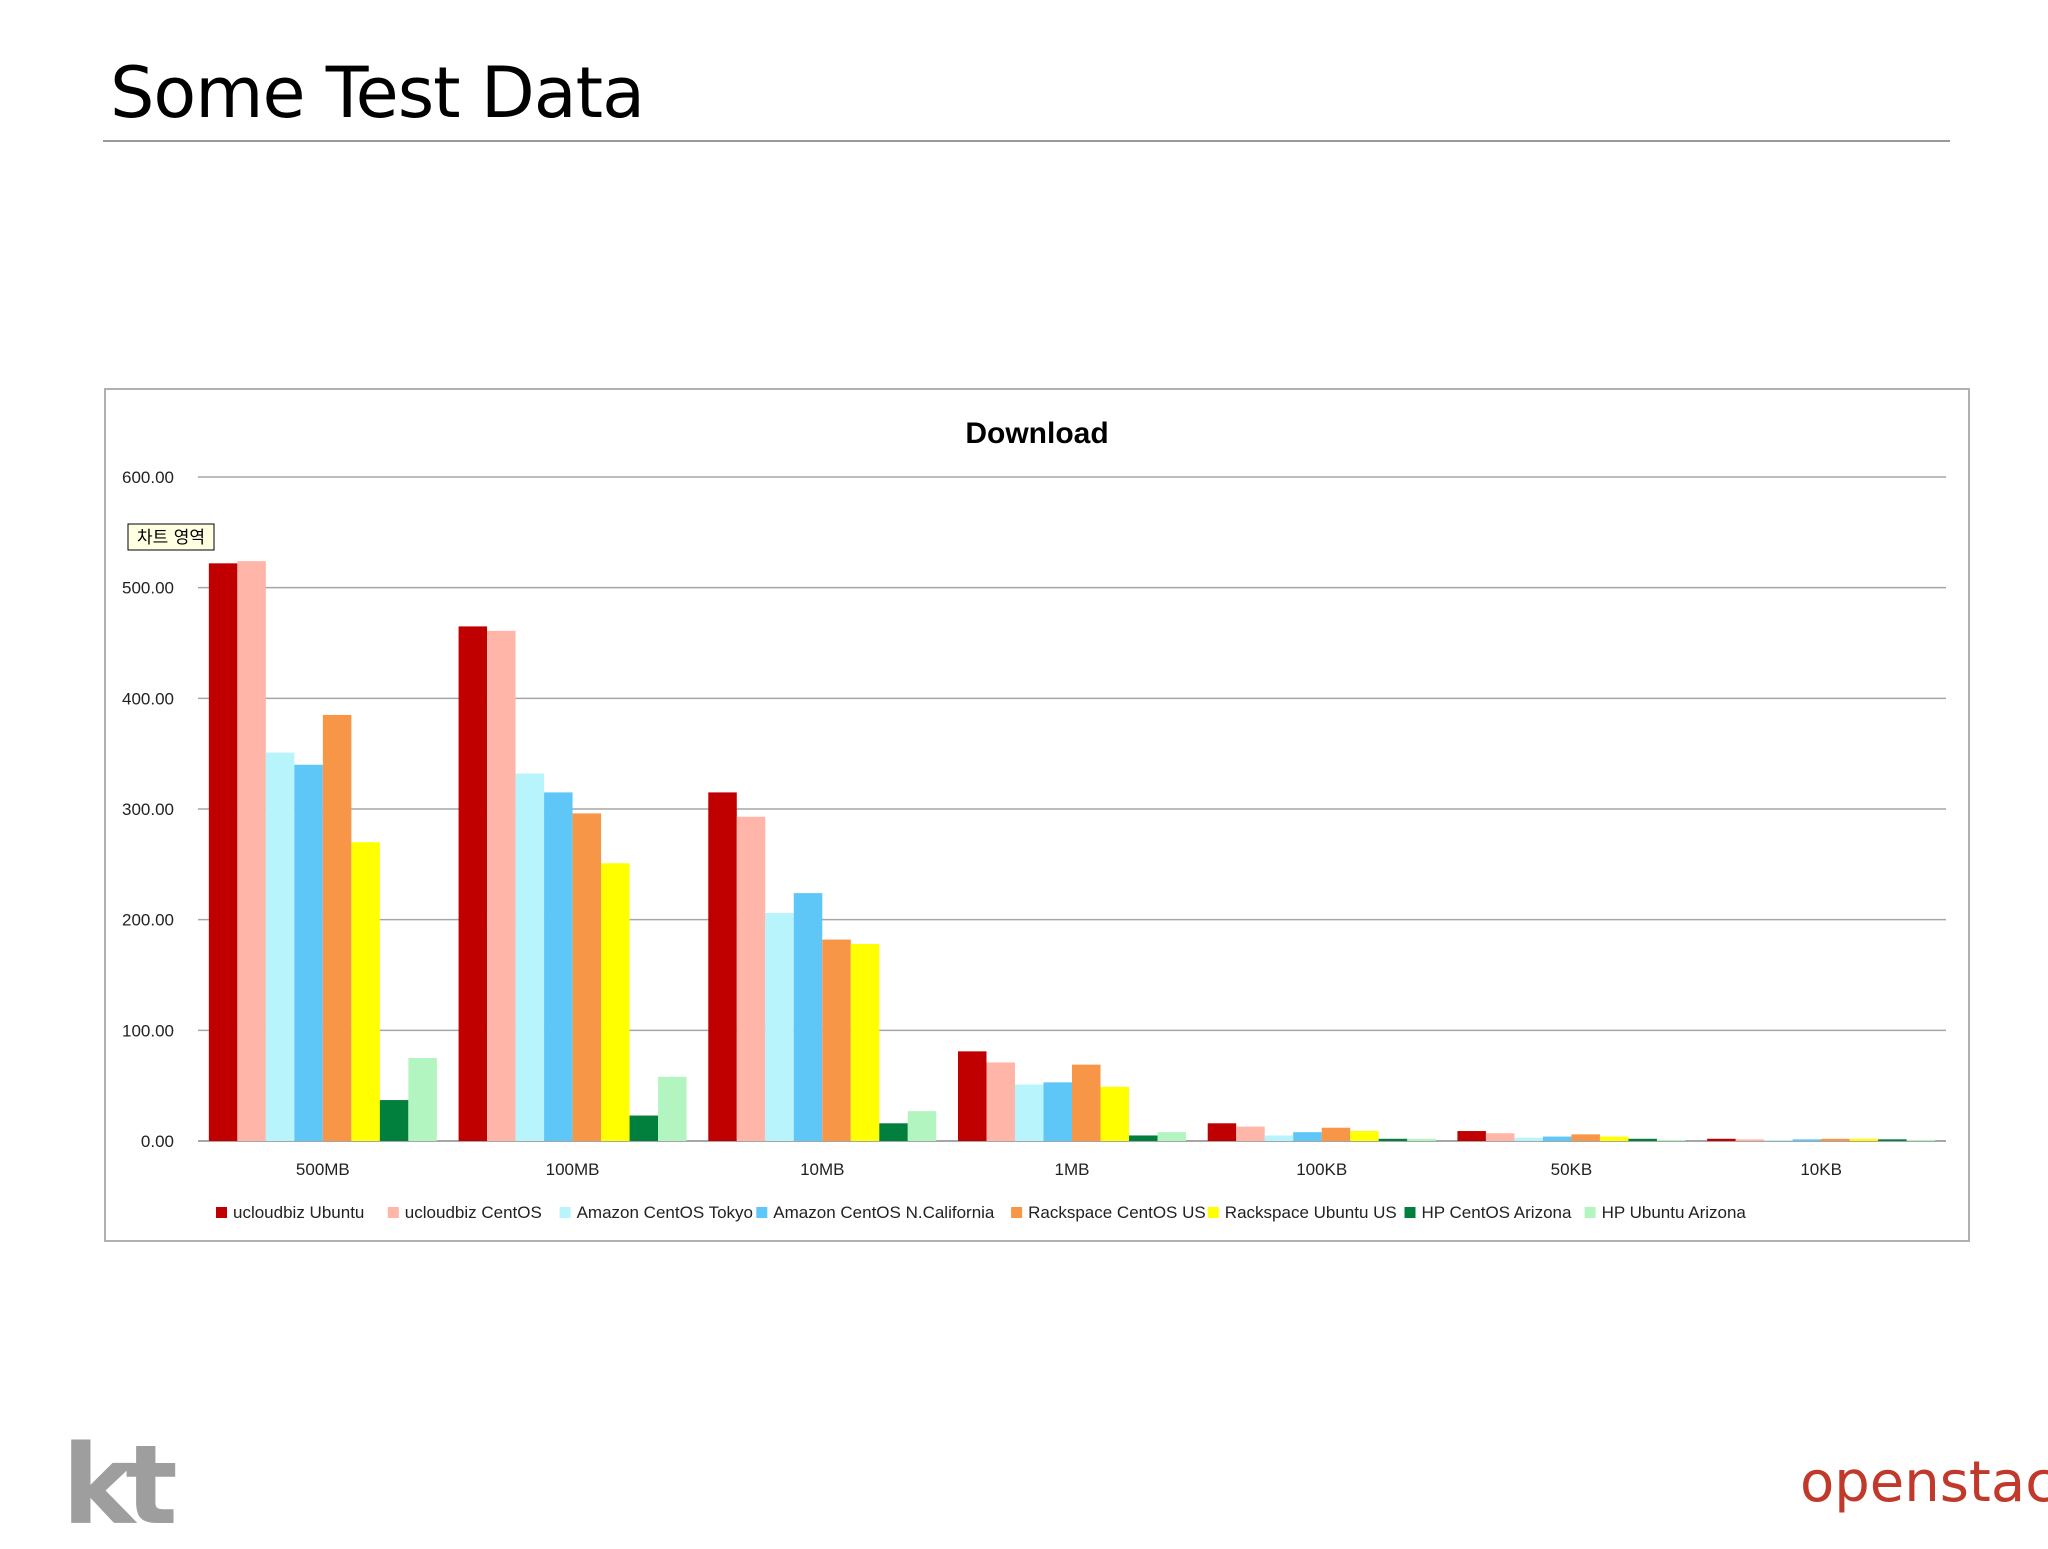  What do you see at coordinates (1026, 141) in the screenshot?
I see `title-divider` at bounding box center [1026, 141].